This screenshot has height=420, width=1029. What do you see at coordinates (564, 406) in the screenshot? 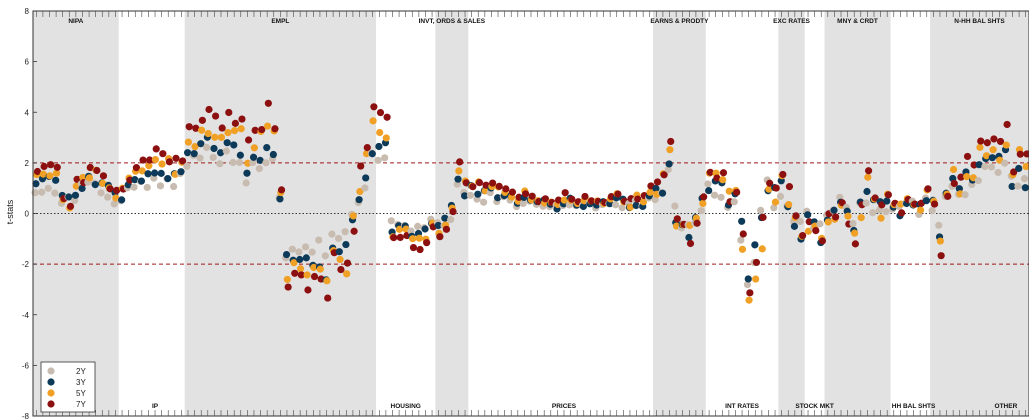
I see `bottom-group-label: PRICES` at bounding box center [564, 406].